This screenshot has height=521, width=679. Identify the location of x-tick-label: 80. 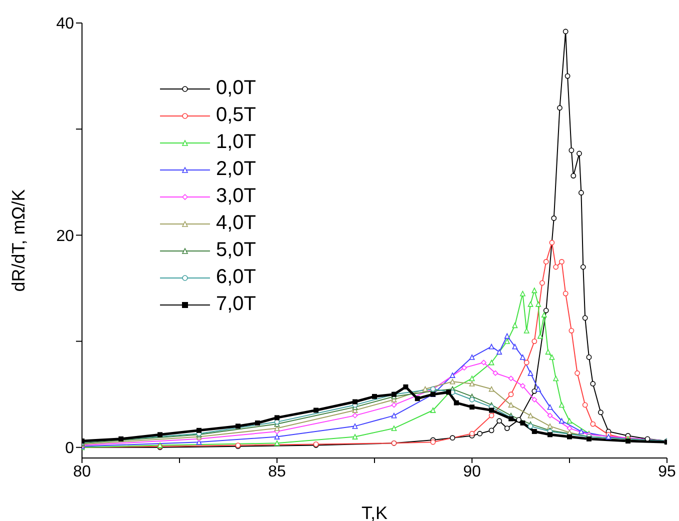
(82, 471).